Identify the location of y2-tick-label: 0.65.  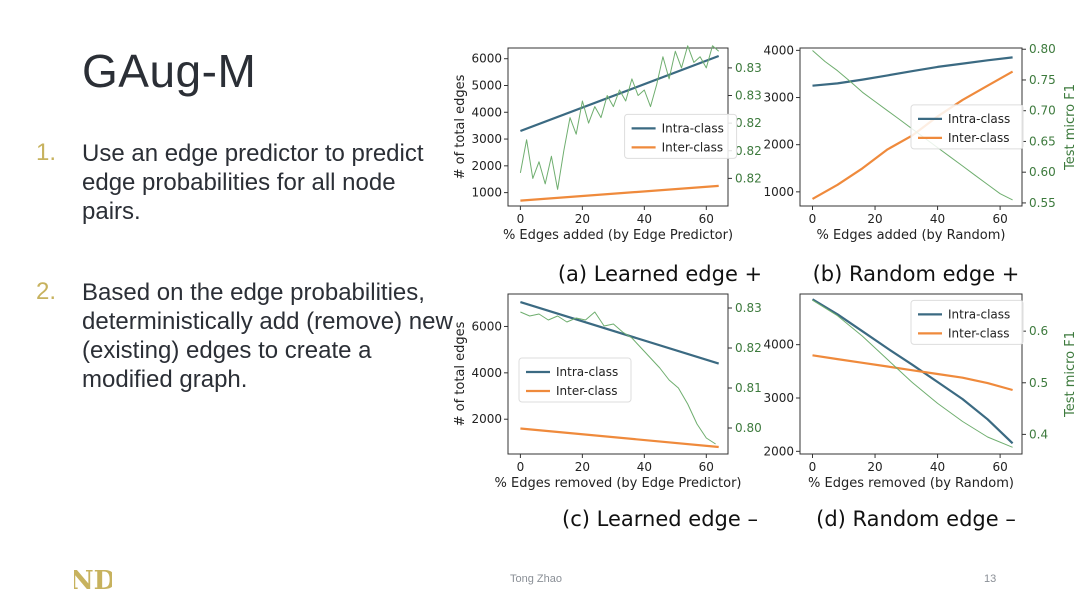
(1042, 141).